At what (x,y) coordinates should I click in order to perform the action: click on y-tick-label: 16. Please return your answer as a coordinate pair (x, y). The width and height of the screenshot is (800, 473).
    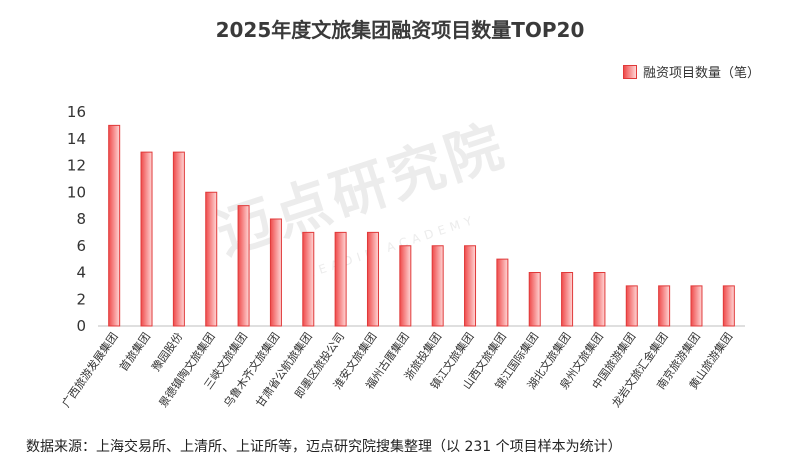
    Looking at the image, I should click on (76, 112).